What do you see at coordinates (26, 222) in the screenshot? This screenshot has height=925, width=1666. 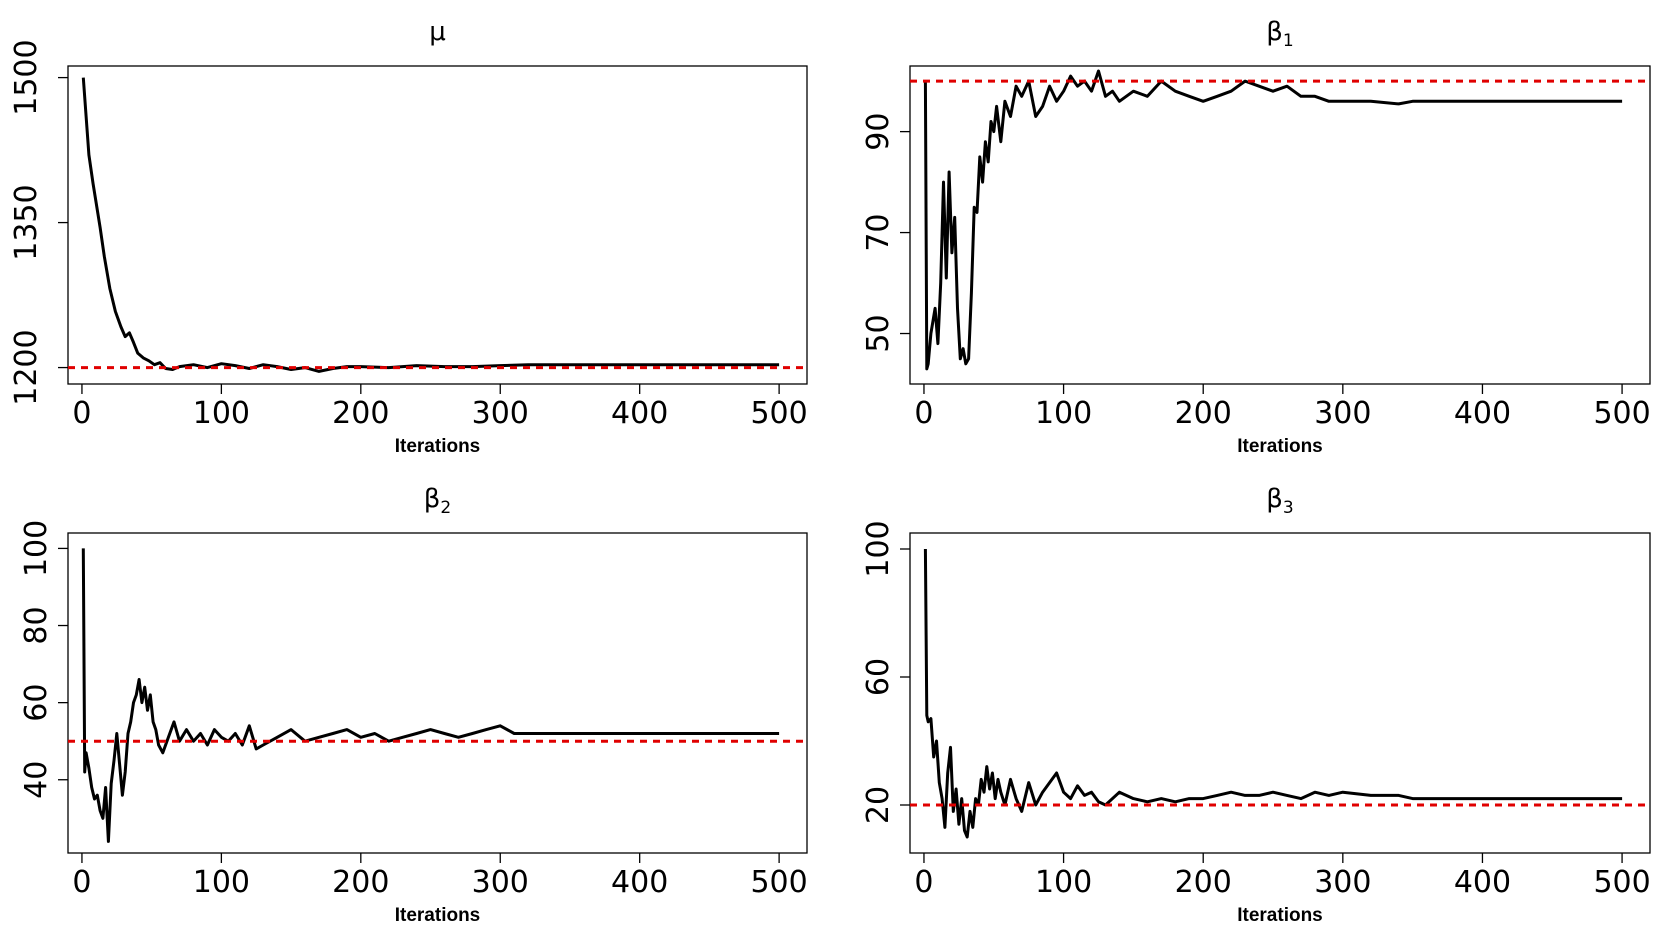 I see `y-tick-label: 1350` at bounding box center [26, 222].